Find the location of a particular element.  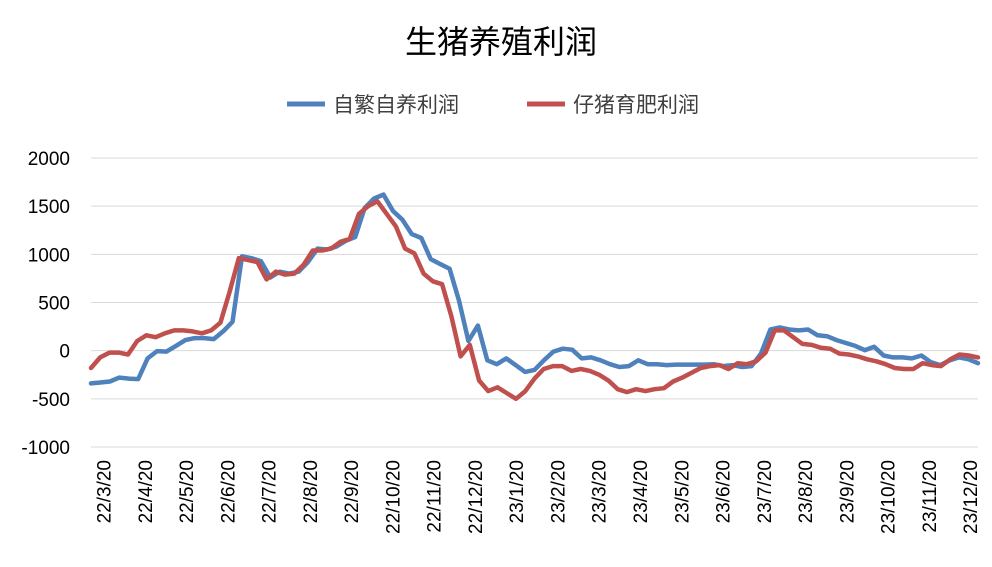

x-tick-label: 23/12/20 is located at coordinates (971, 497).